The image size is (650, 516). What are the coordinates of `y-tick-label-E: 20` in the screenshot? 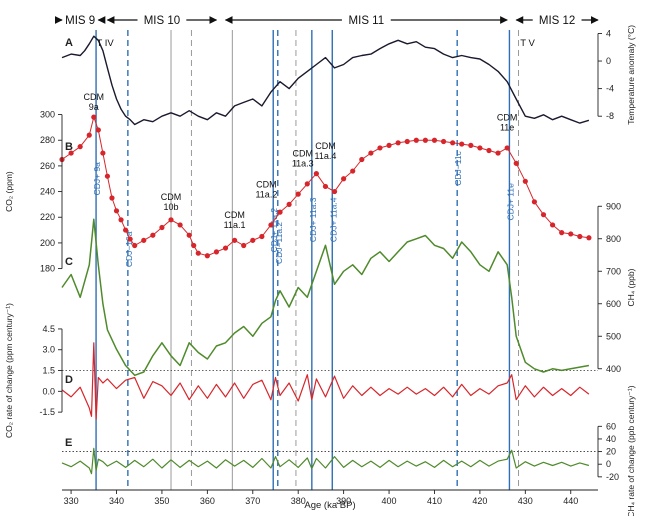 It's located at (611, 452).